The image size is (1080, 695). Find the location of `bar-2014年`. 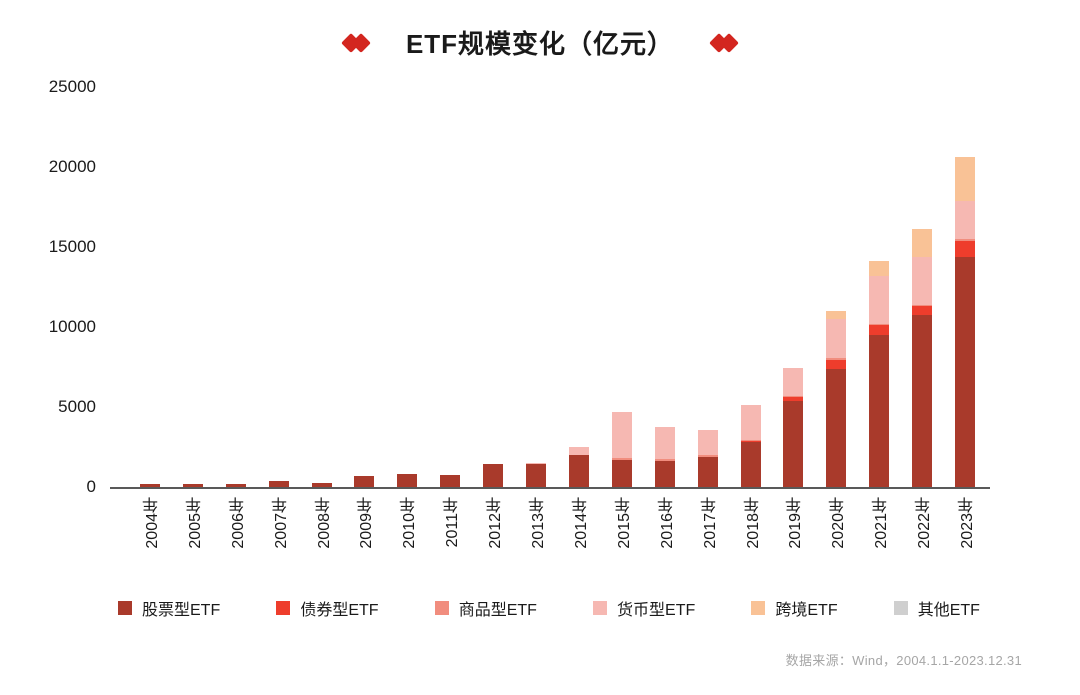

bar-2014年 is located at coordinates (578, 467).